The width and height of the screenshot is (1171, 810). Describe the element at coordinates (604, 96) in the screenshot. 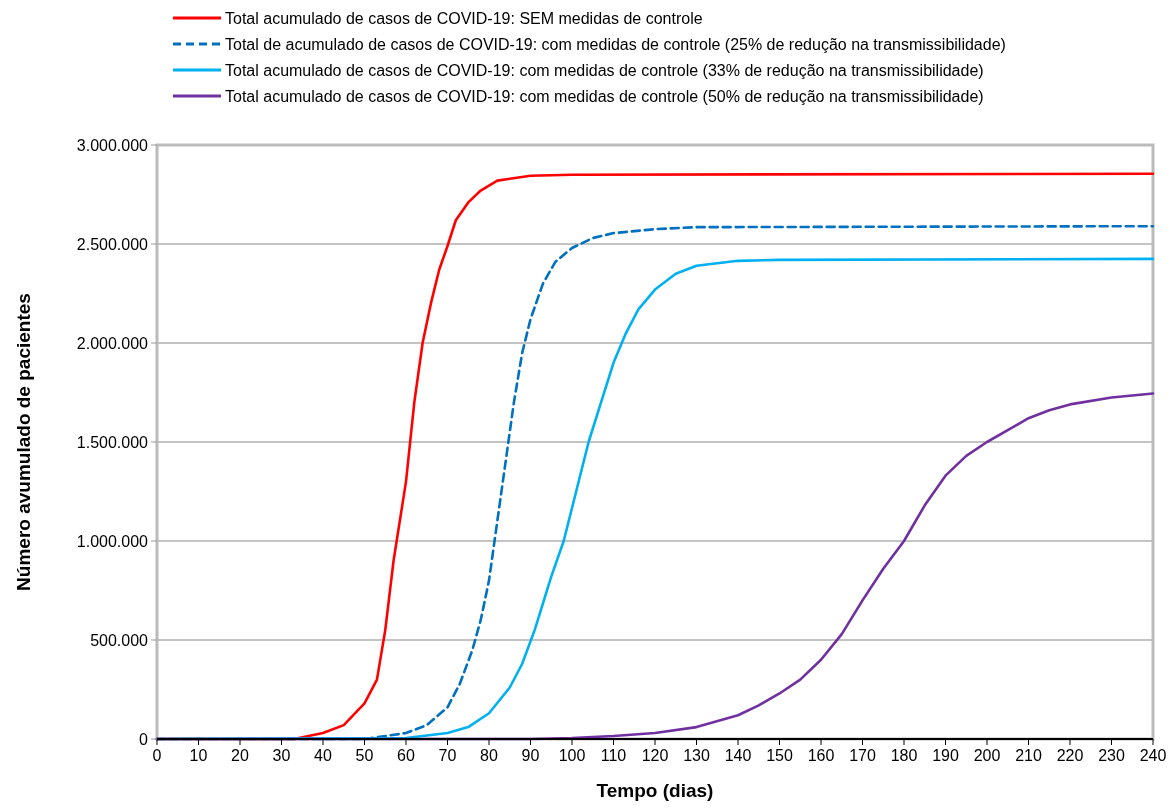

I see `legend-label: Total acumulado de casos de COVID-19: com medidas de controle (50% de redução na transmissibilidade)` at that location.